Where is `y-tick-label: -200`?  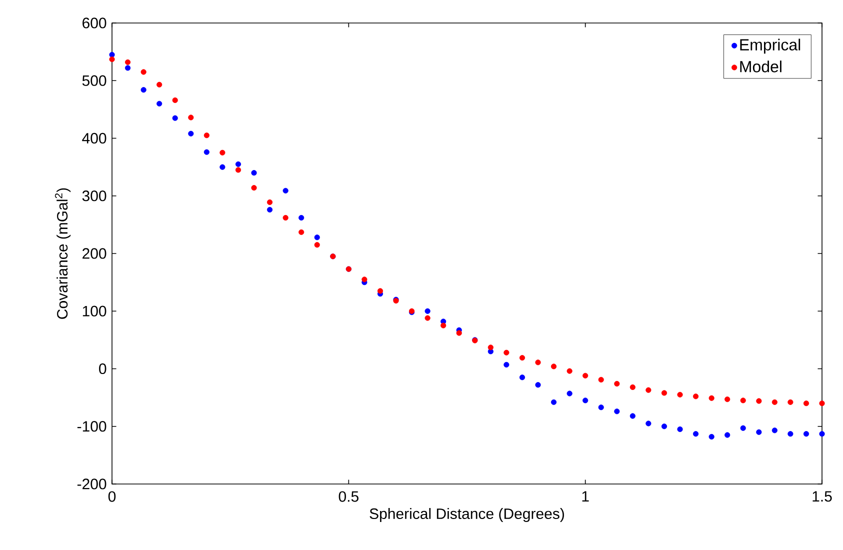
y-tick-label: -200 is located at coordinates (91, 484).